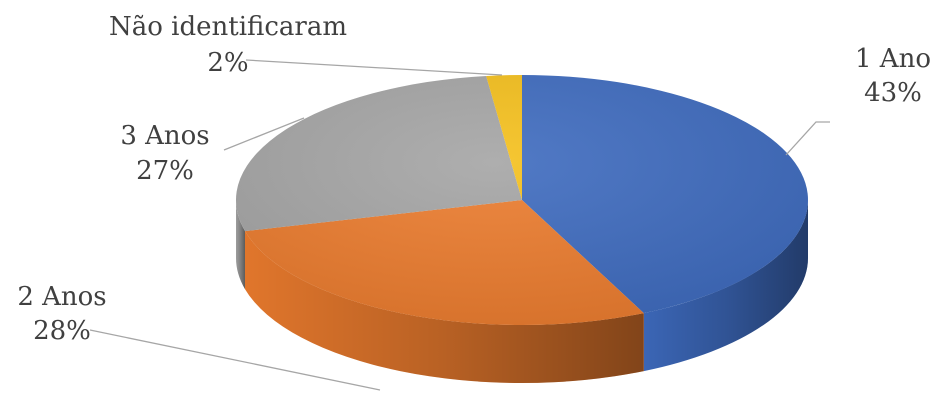 Image resolution: width=934 pixels, height=403 pixels. Describe the element at coordinates (227, 63) in the screenshot. I see `label-nao-identificaram-percent: 2%` at that location.